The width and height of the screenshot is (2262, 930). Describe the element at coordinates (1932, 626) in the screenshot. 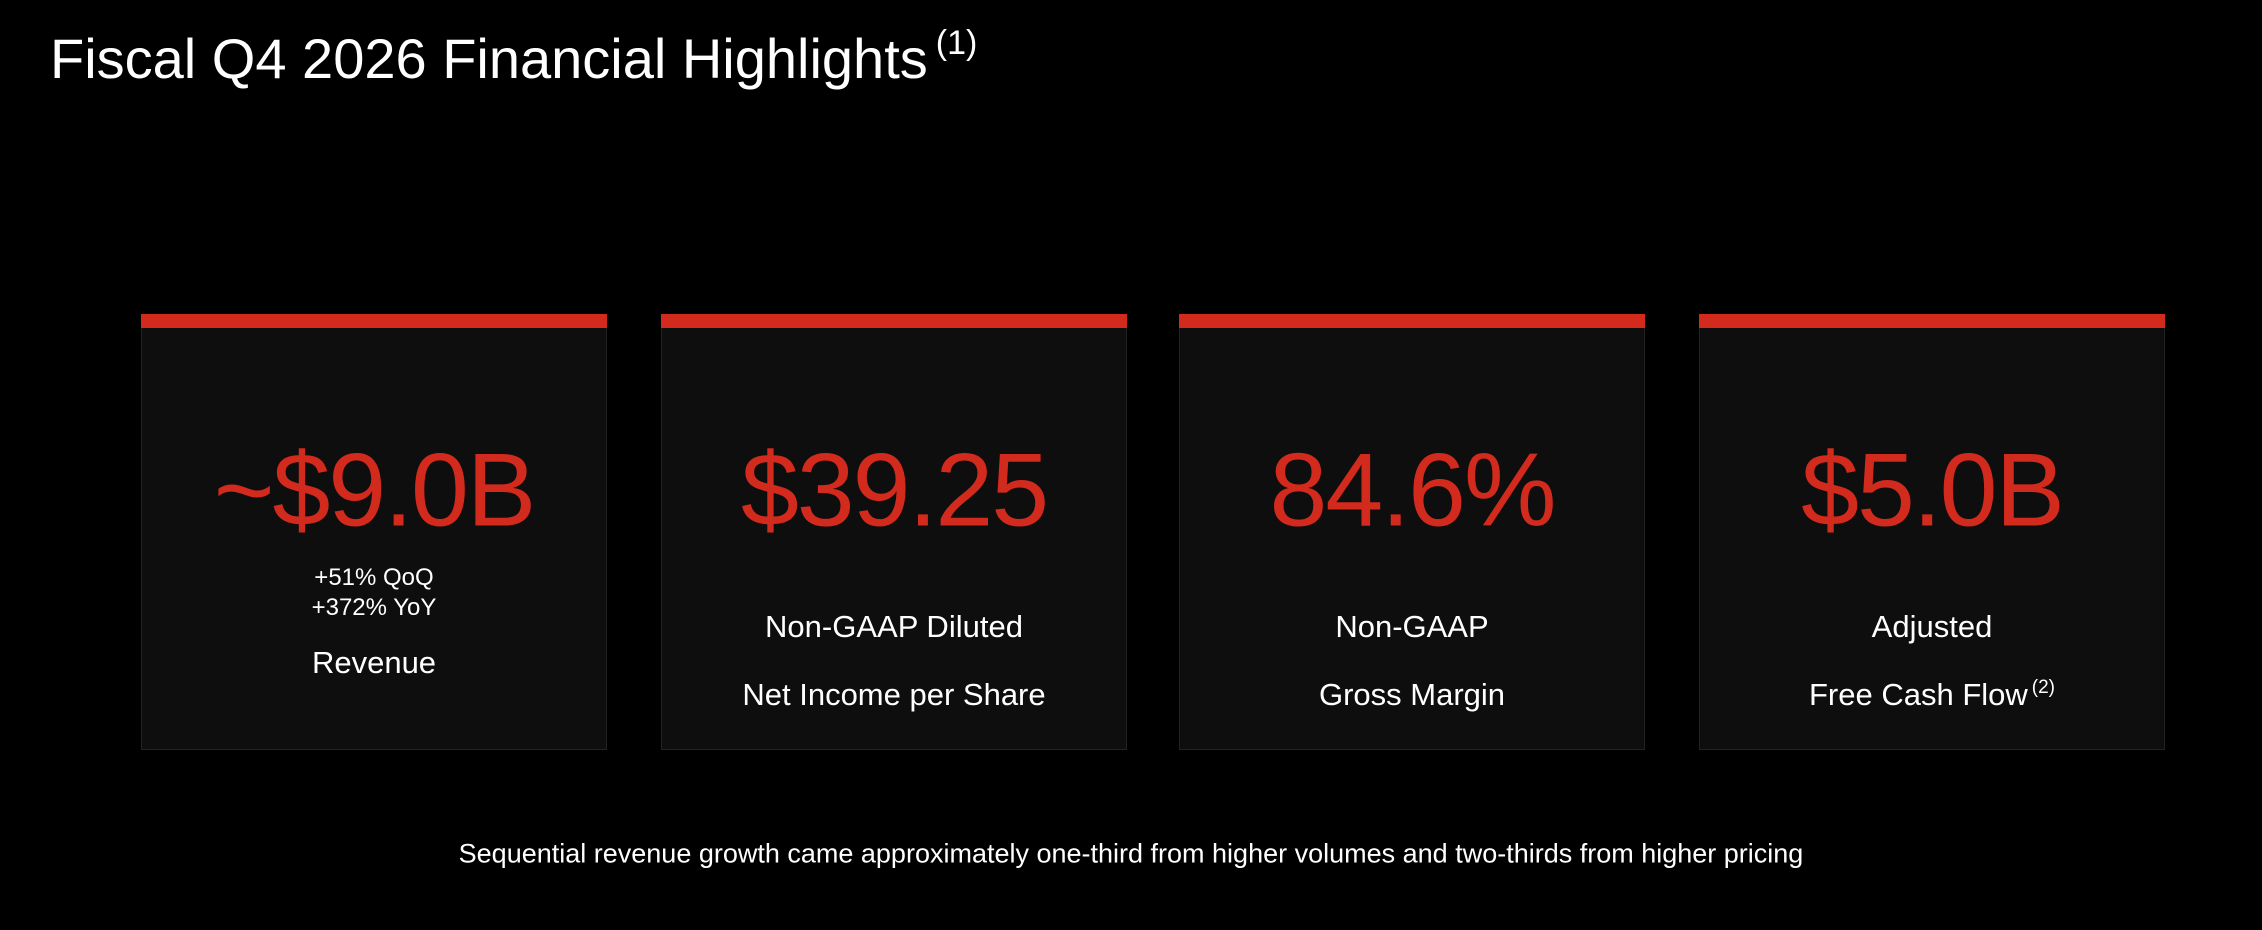

I see `metric-label: Adjusted` at that location.